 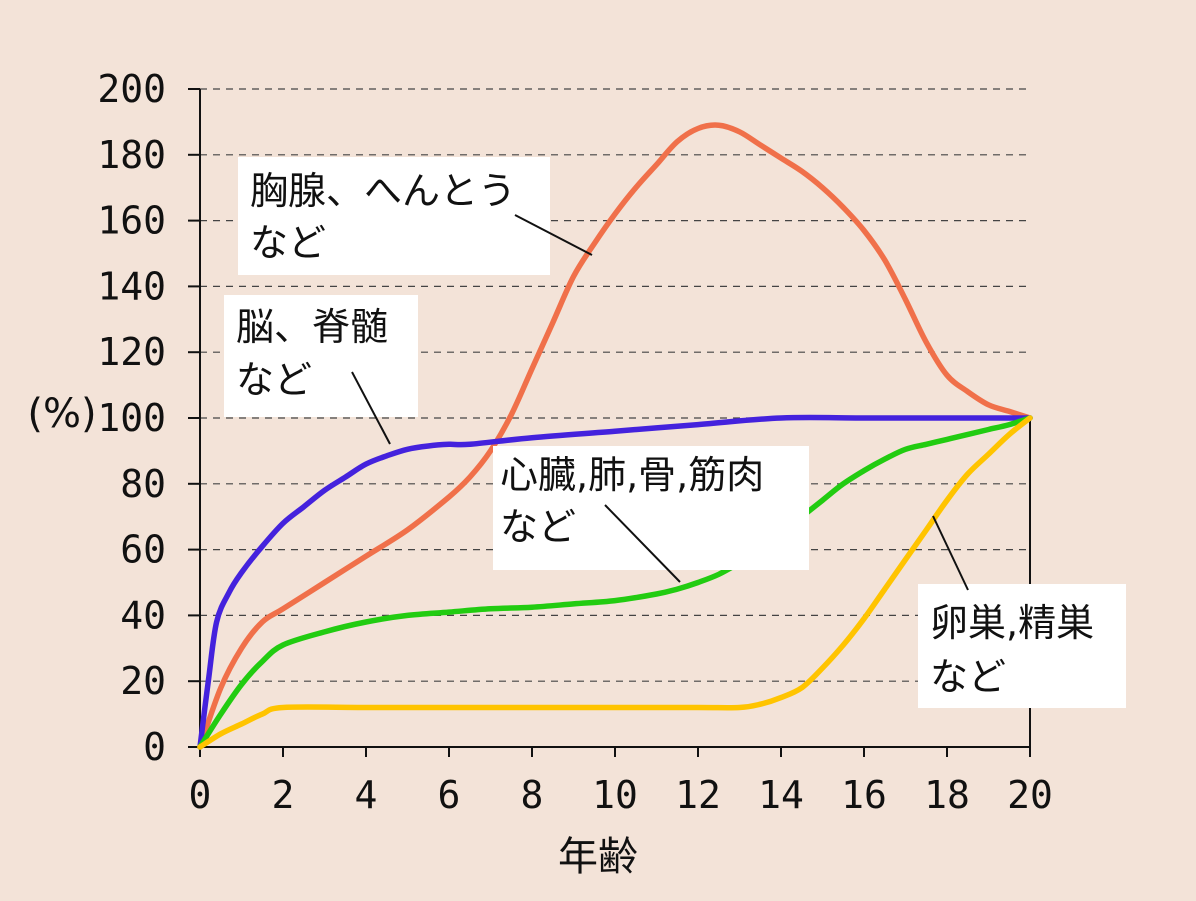 What do you see at coordinates (131, 418) in the screenshot?
I see `y-tick-label: 100` at bounding box center [131, 418].